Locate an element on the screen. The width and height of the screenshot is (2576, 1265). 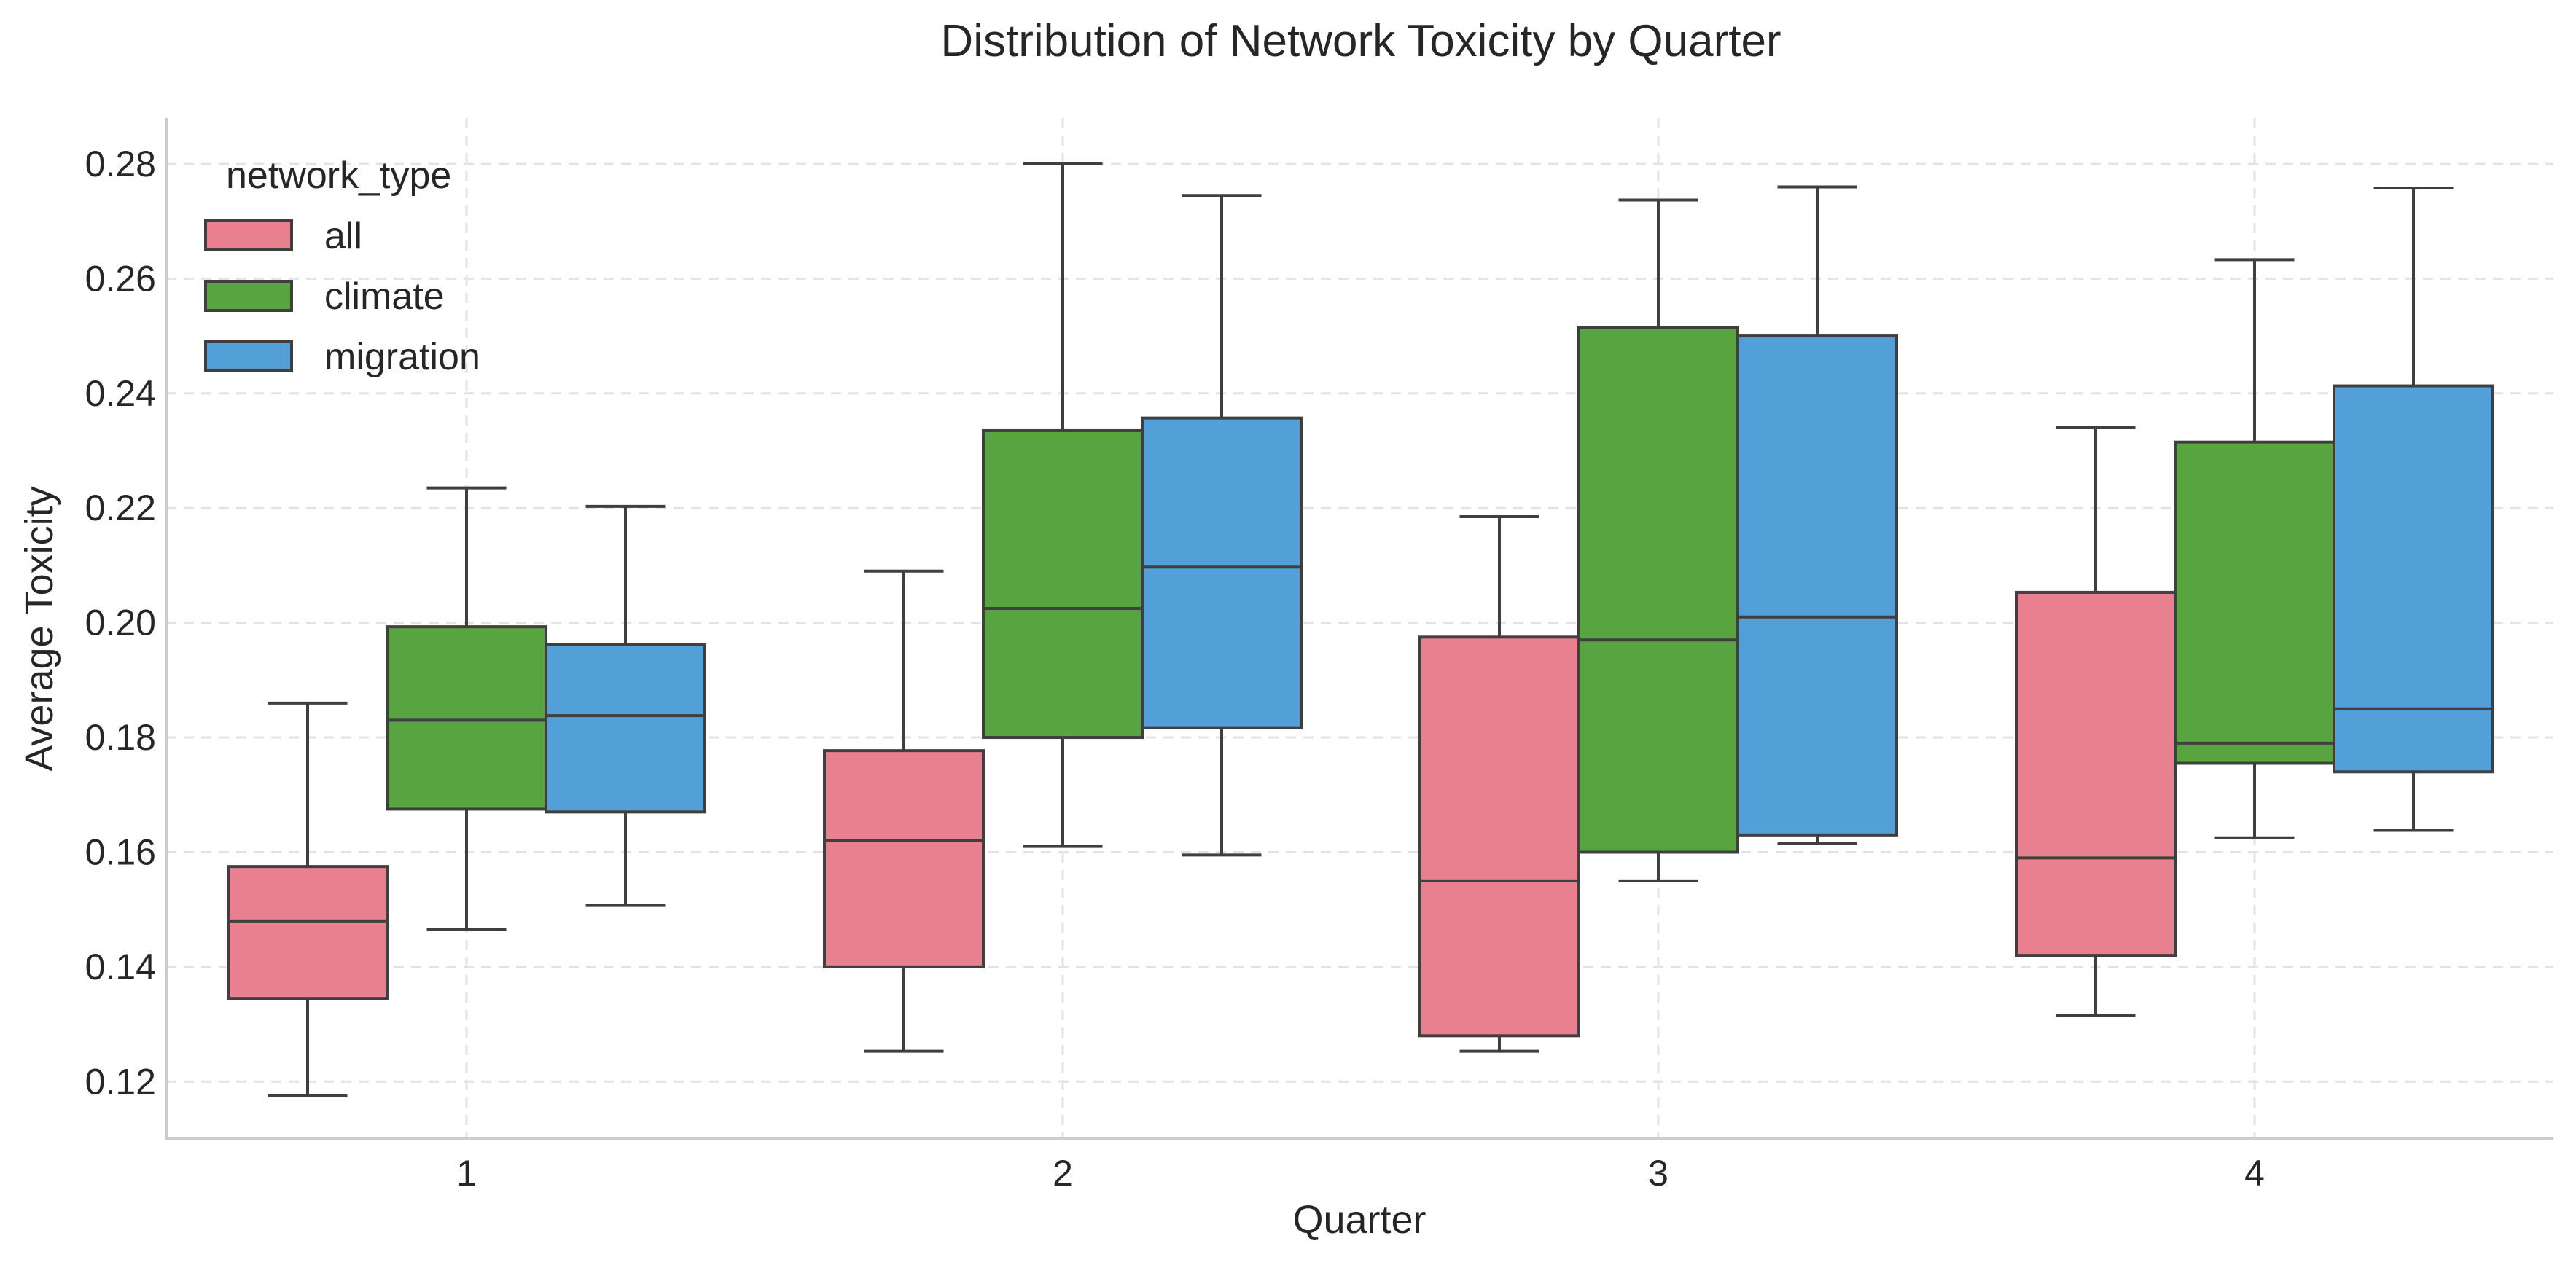
y-tick-label: 0.26 is located at coordinates (120, 279).